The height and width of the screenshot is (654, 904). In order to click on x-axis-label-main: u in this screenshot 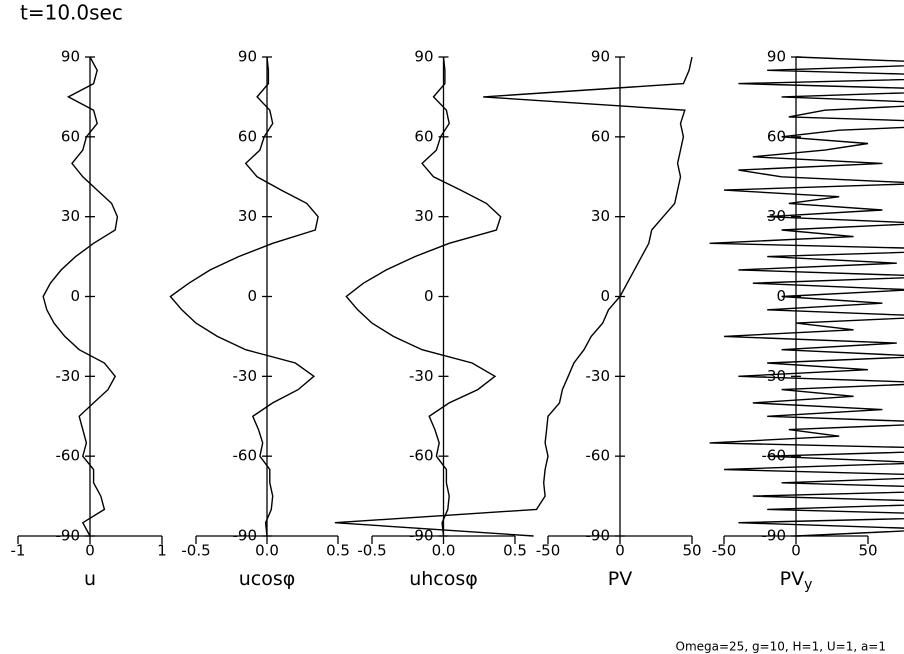, I will do `click(90, 579)`.